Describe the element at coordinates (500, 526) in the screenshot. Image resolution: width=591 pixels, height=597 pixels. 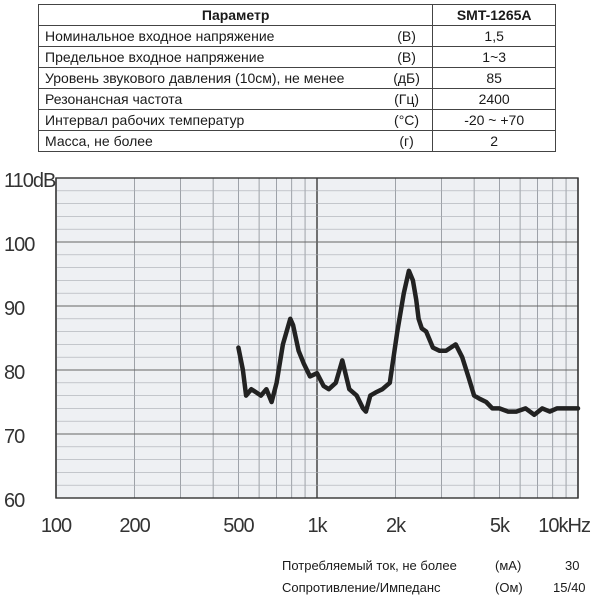
I see `x-tick-label: 5k` at that location.